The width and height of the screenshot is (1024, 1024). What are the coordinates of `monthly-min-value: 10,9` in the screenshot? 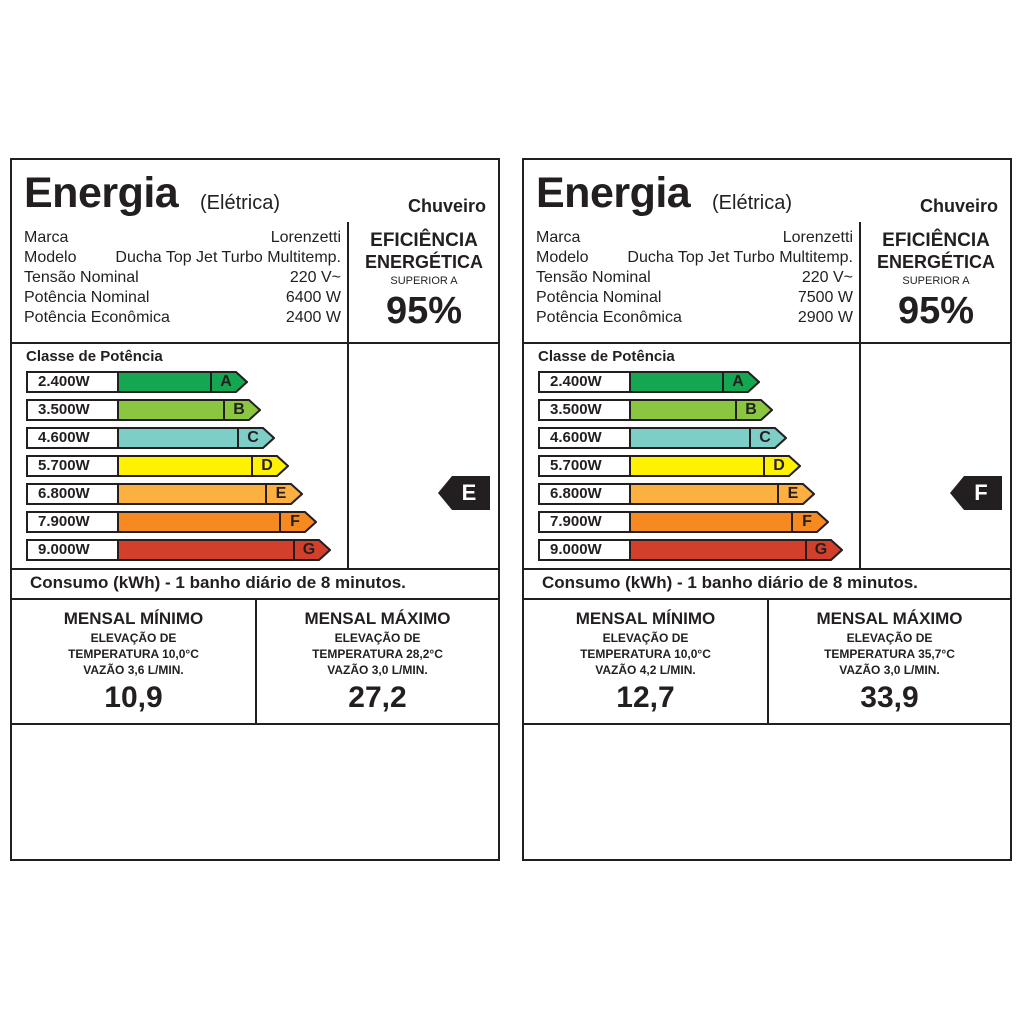 It's located at (133, 697).